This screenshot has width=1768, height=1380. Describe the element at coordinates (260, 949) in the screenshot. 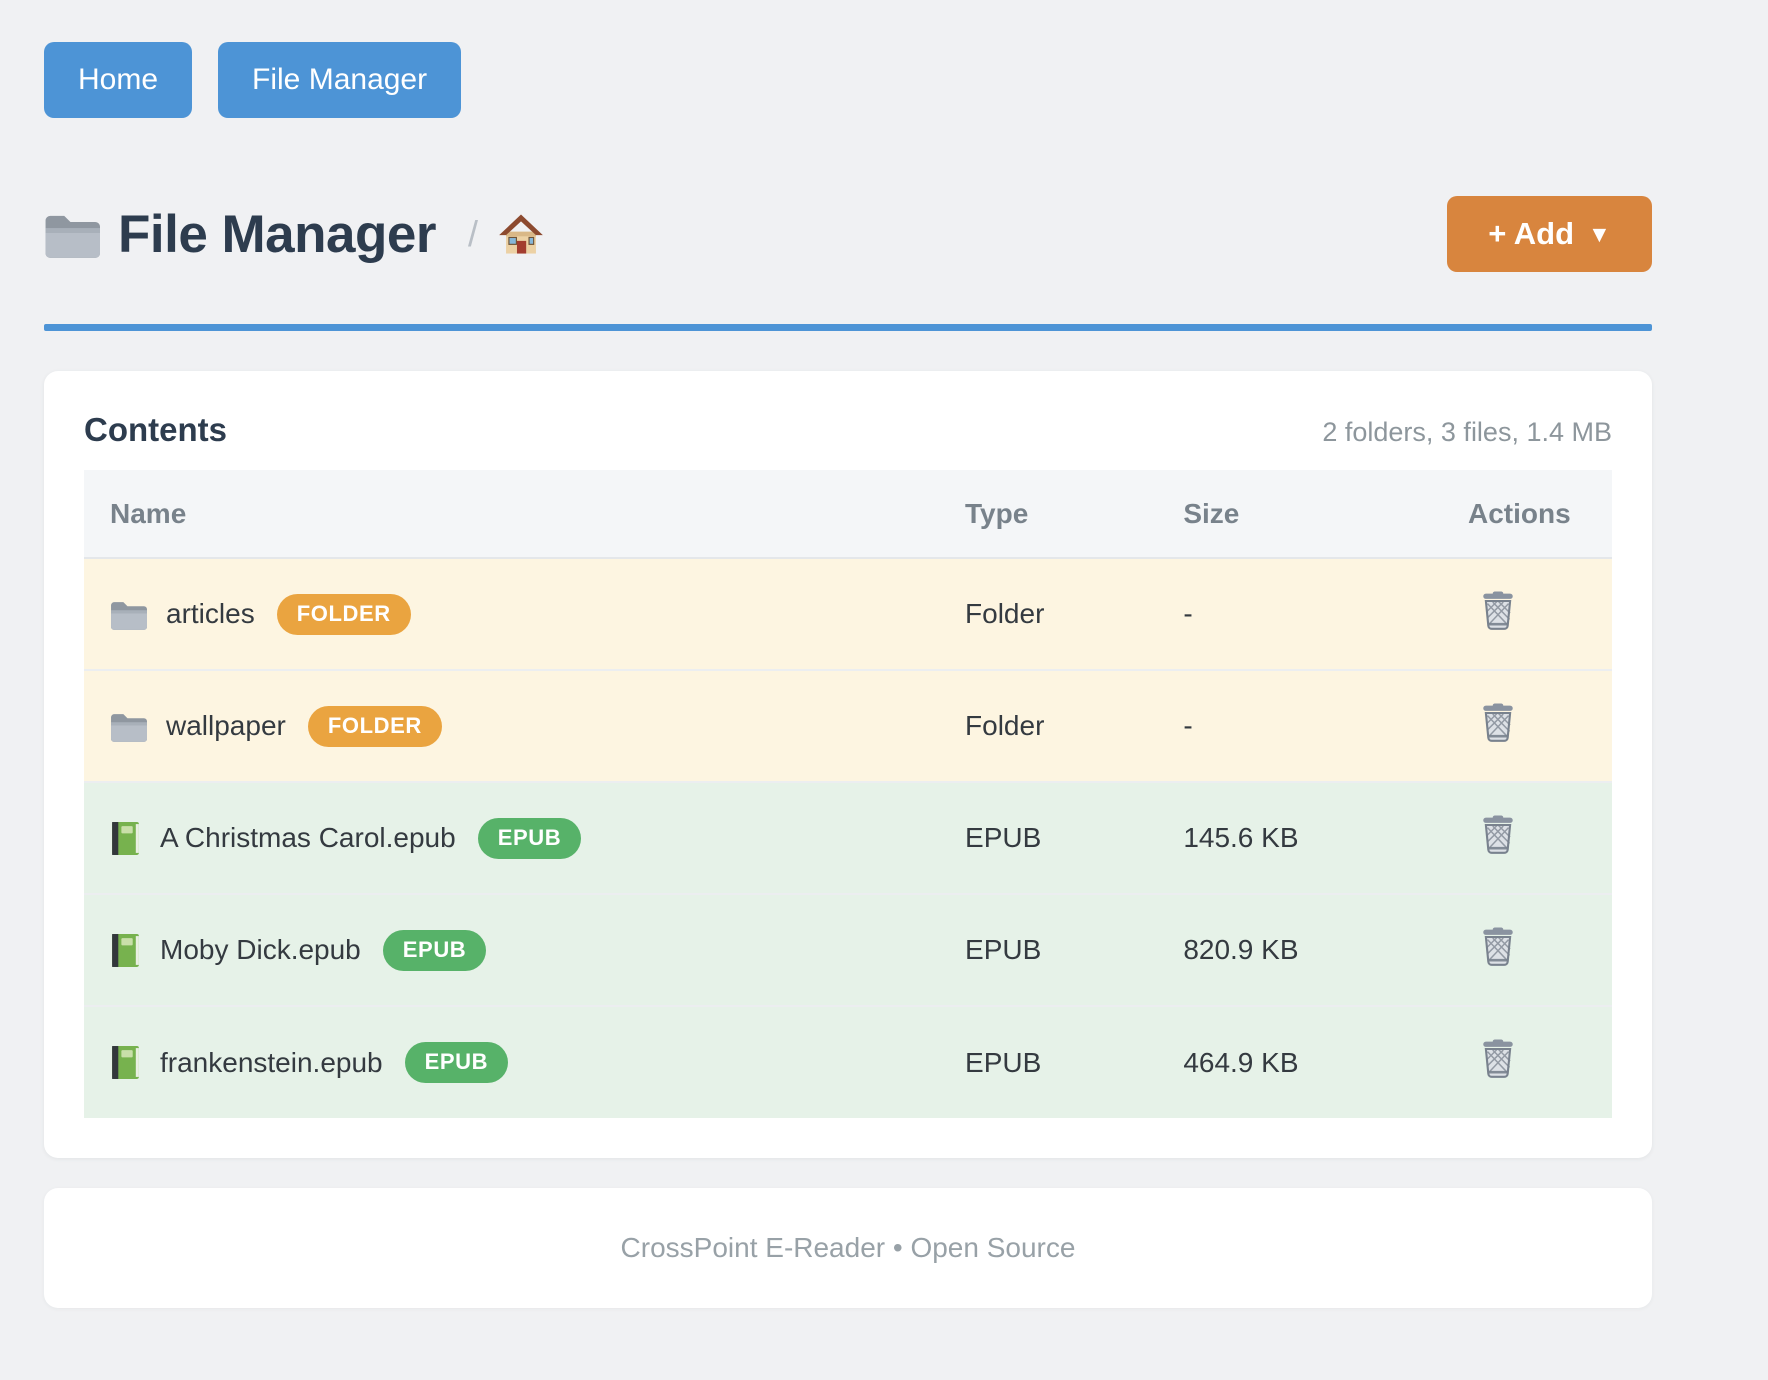

I see `file-name: Moby Dick.epub` at that location.